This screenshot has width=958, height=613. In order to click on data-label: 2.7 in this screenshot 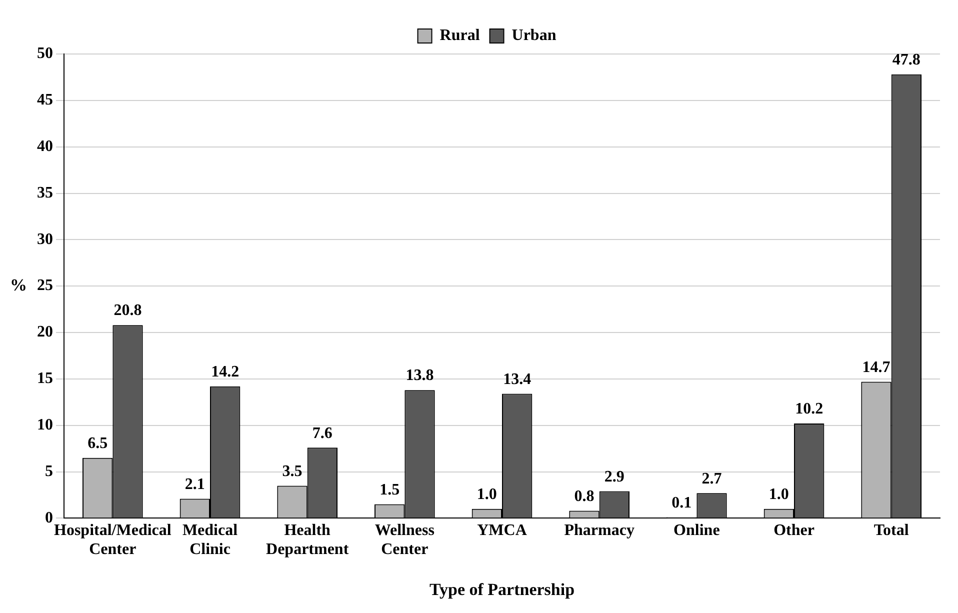, I will do `click(712, 479)`.